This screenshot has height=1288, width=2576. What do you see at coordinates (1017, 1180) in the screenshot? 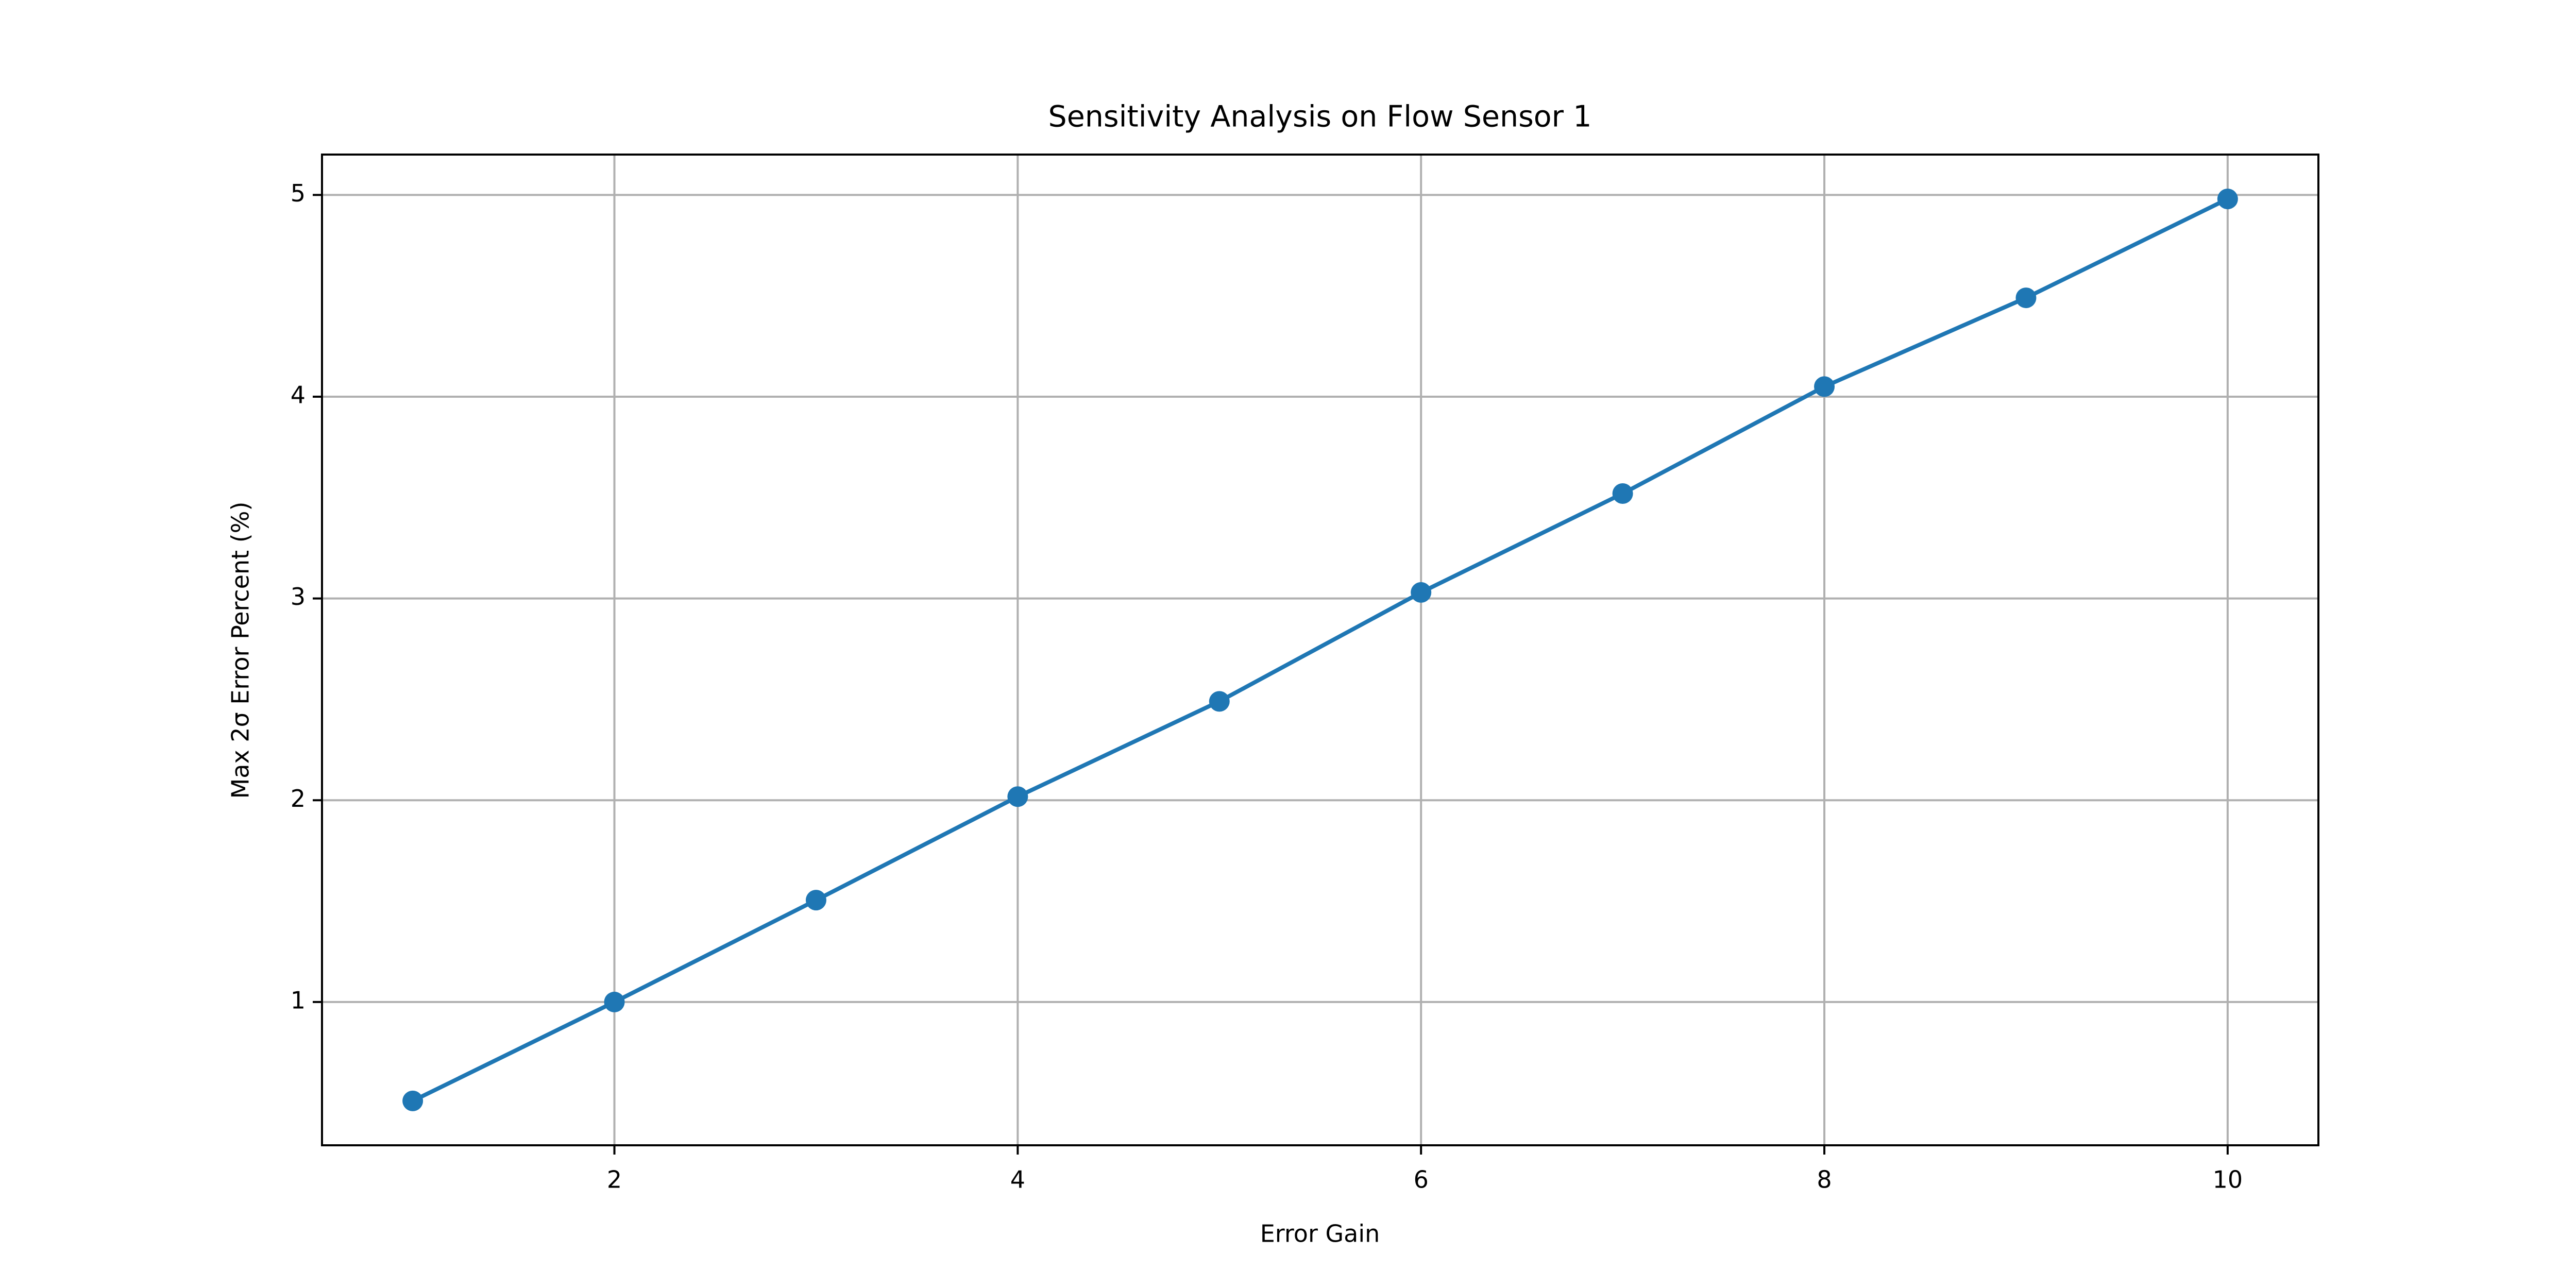
I see `x-tick-label: 4` at bounding box center [1017, 1180].